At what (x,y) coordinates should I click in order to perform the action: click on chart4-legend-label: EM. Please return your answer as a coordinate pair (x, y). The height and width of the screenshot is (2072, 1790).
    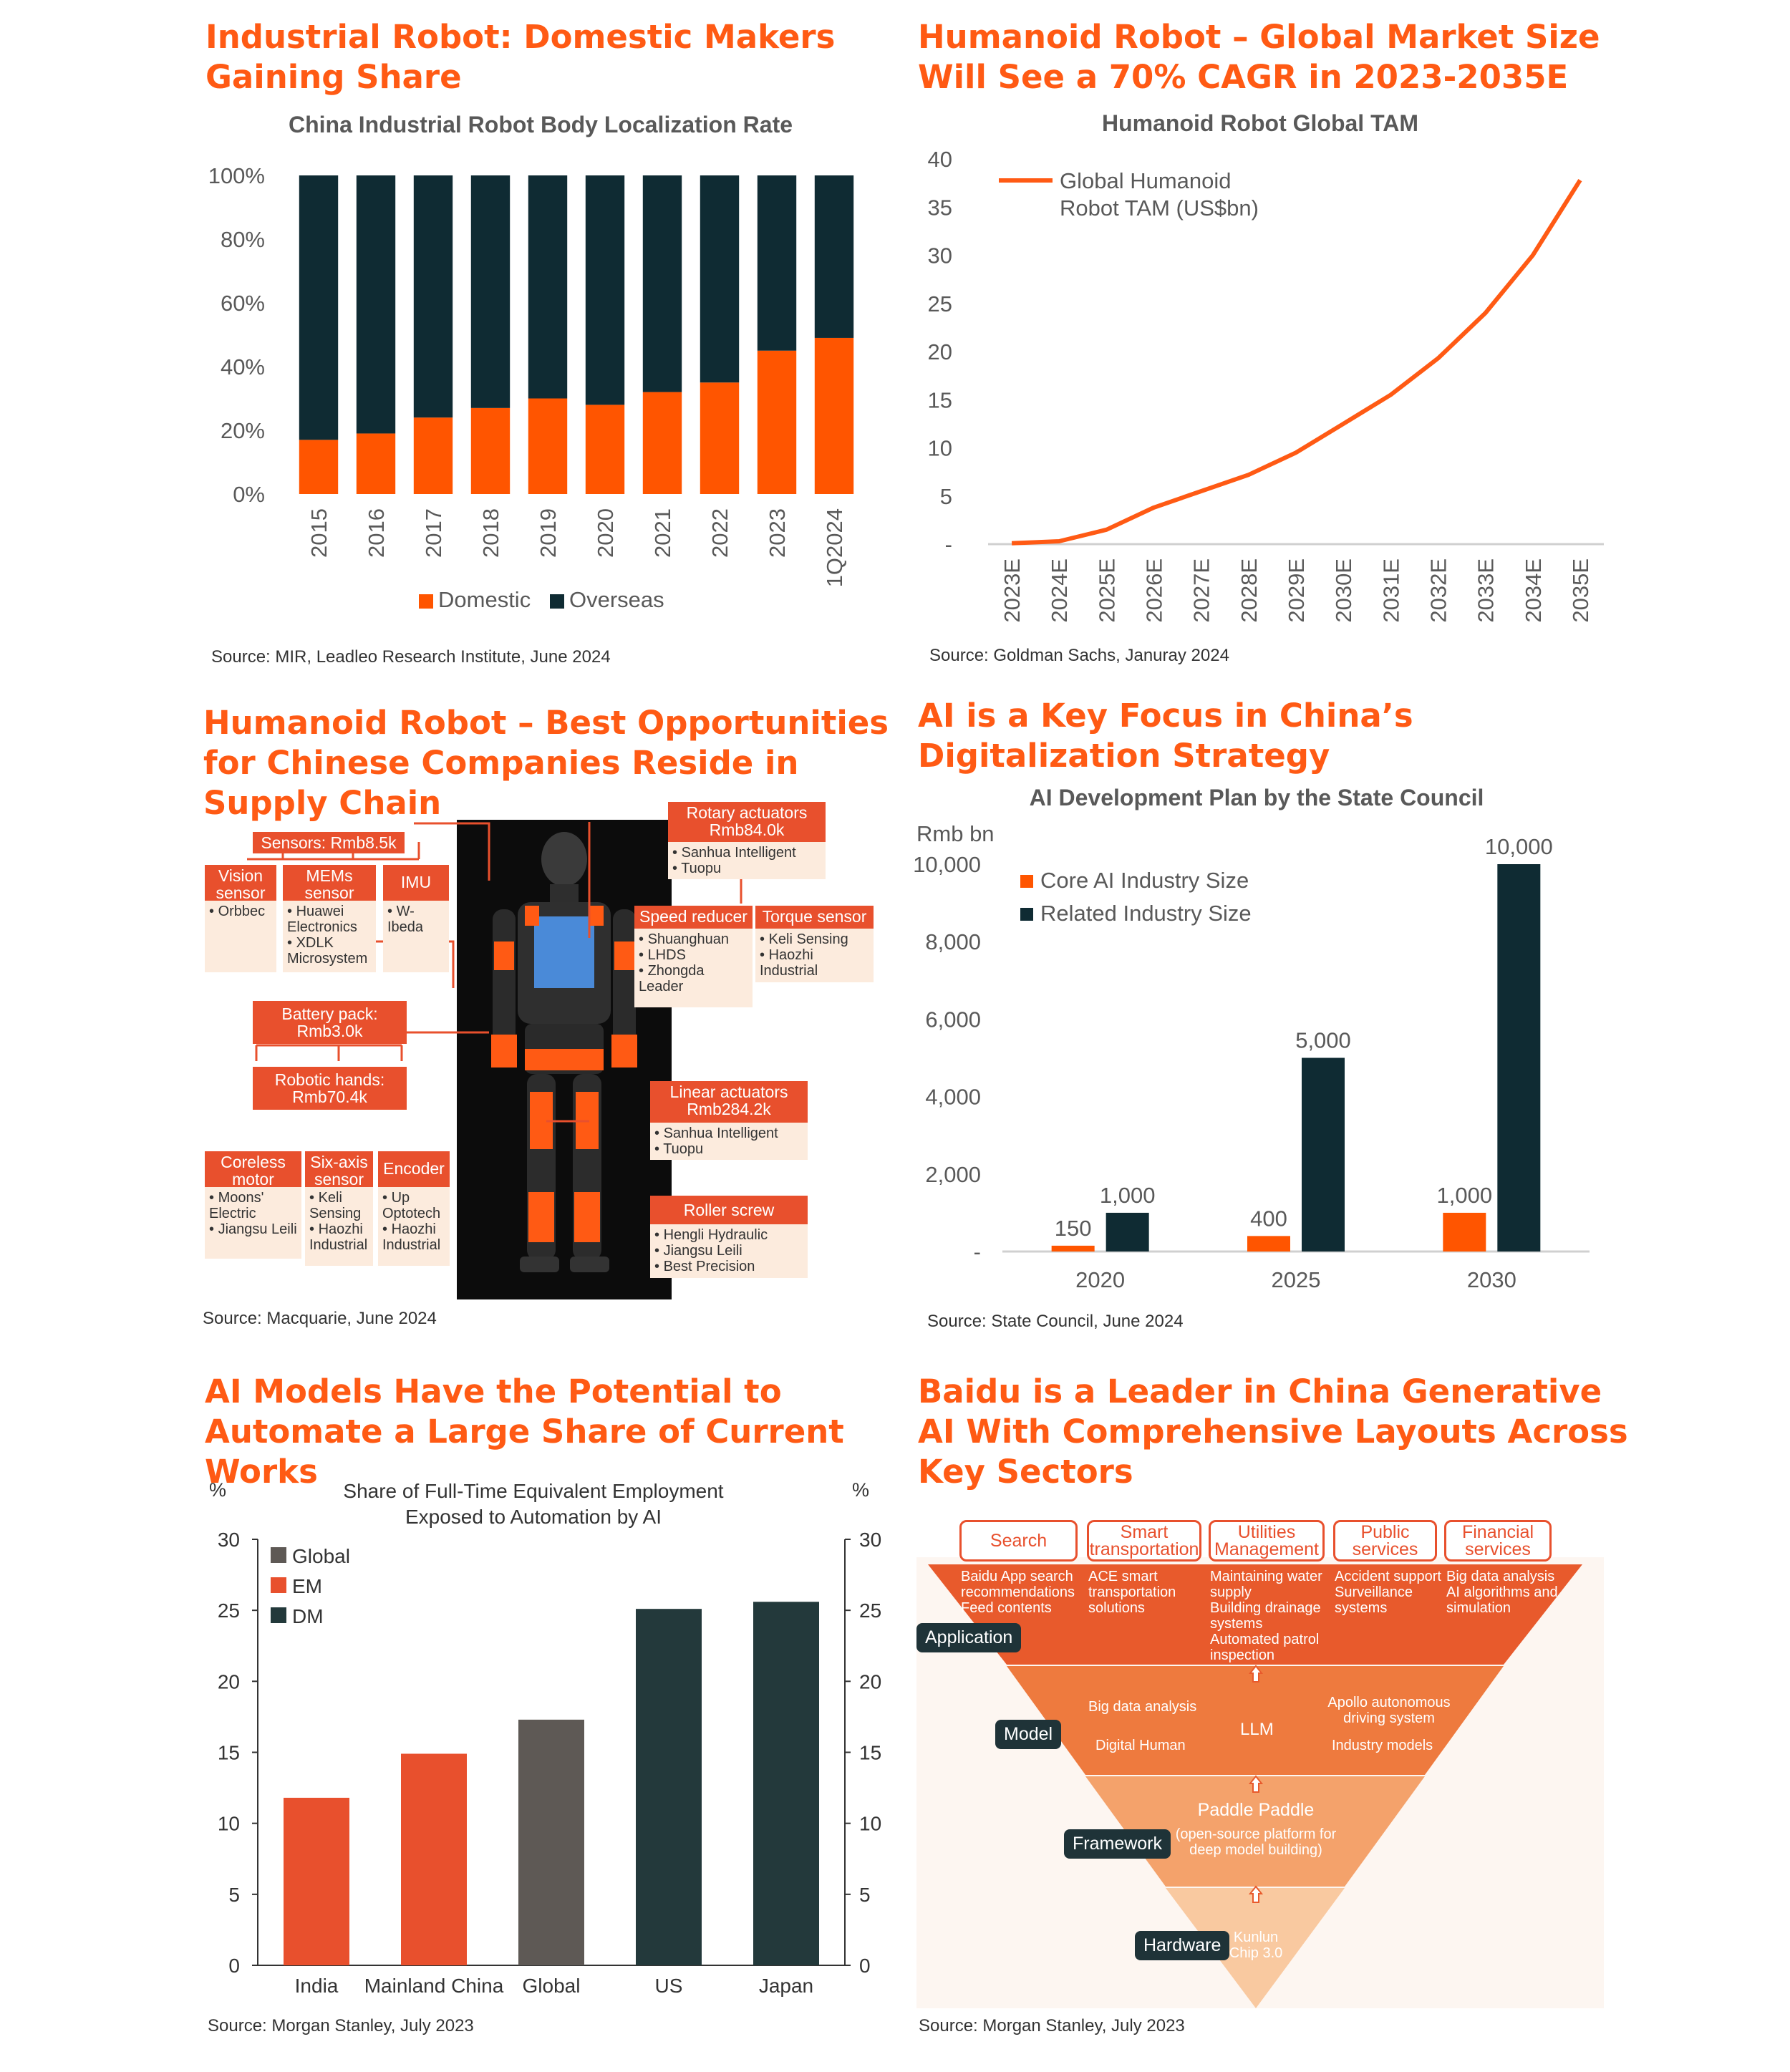
    Looking at the image, I should click on (307, 1586).